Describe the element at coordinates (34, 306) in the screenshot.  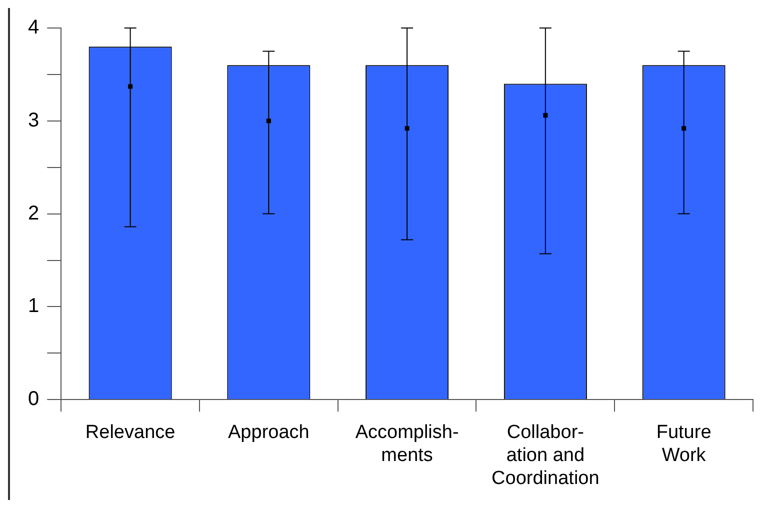
I see `y-tick-label: 1` at that location.